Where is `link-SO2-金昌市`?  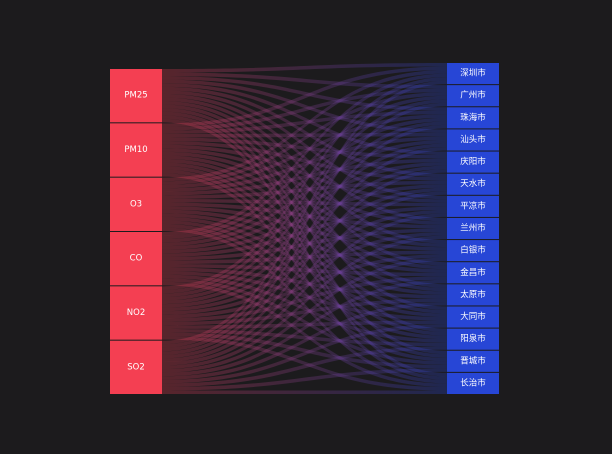 link-SO2-金昌市 is located at coordinates (304, 328).